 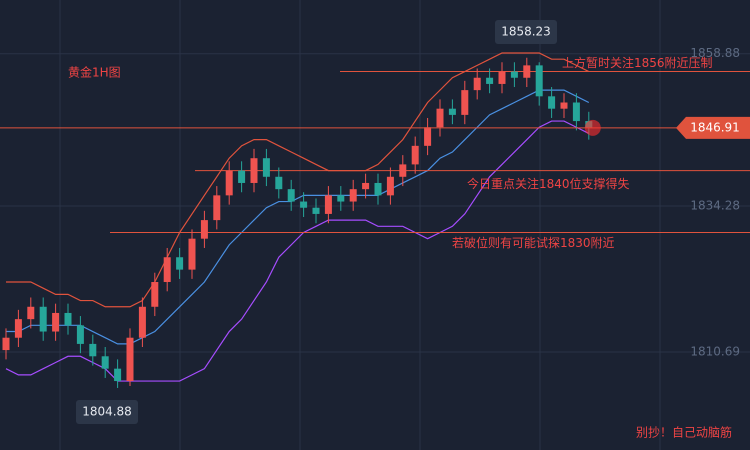 I want to click on y-tick-label: 1834.28, so click(x=715, y=205).